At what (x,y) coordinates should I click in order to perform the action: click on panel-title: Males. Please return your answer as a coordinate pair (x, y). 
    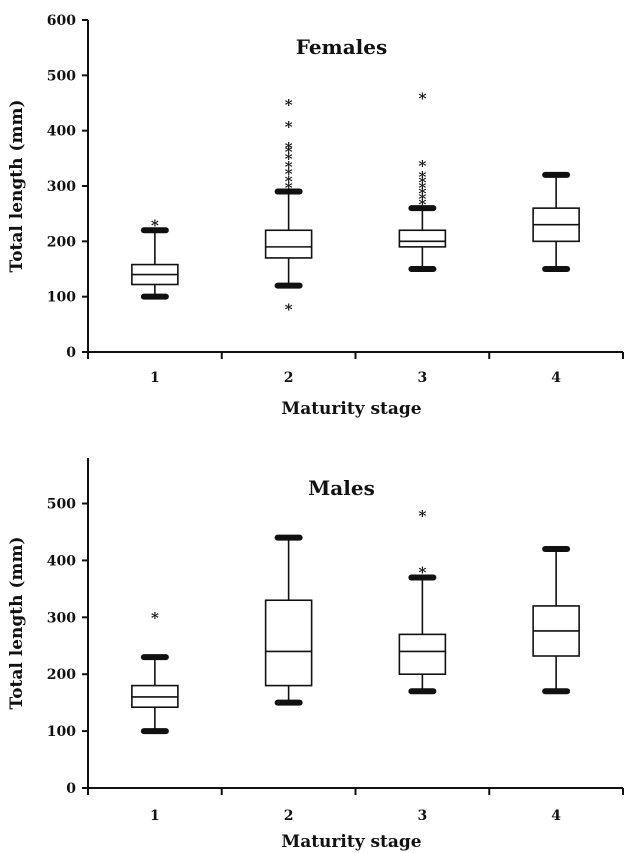
    Looking at the image, I should click on (341, 488).